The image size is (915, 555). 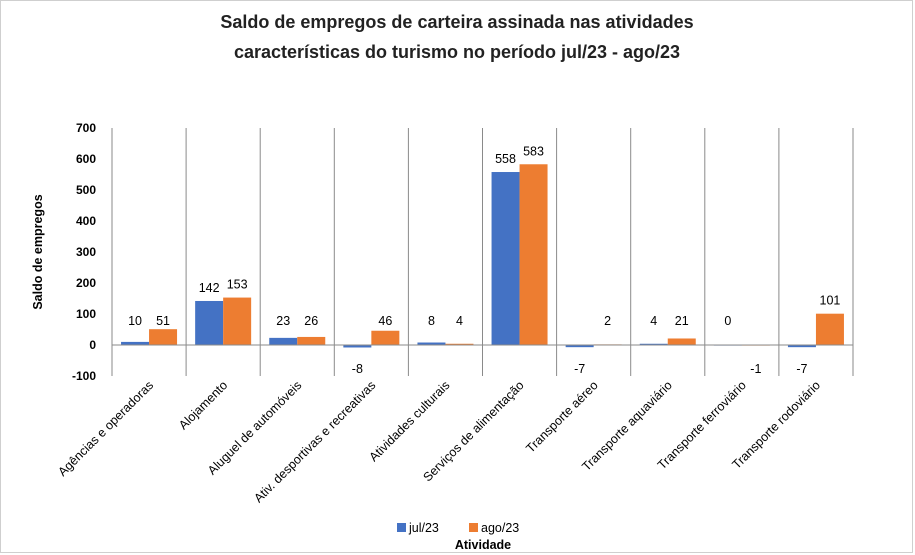 I want to click on data-label: 21, so click(x=682, y=321).